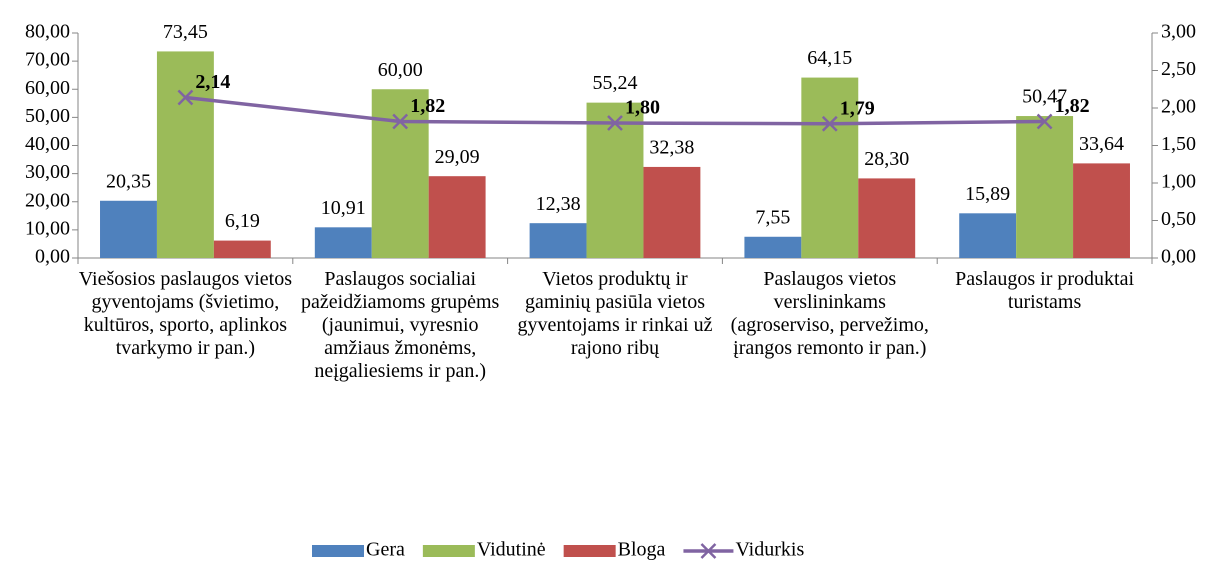  What do you see at coordinates (47, 88) in the screenshot?
I see `y-tick-label: 60,00` at bounding box center [47, 88].